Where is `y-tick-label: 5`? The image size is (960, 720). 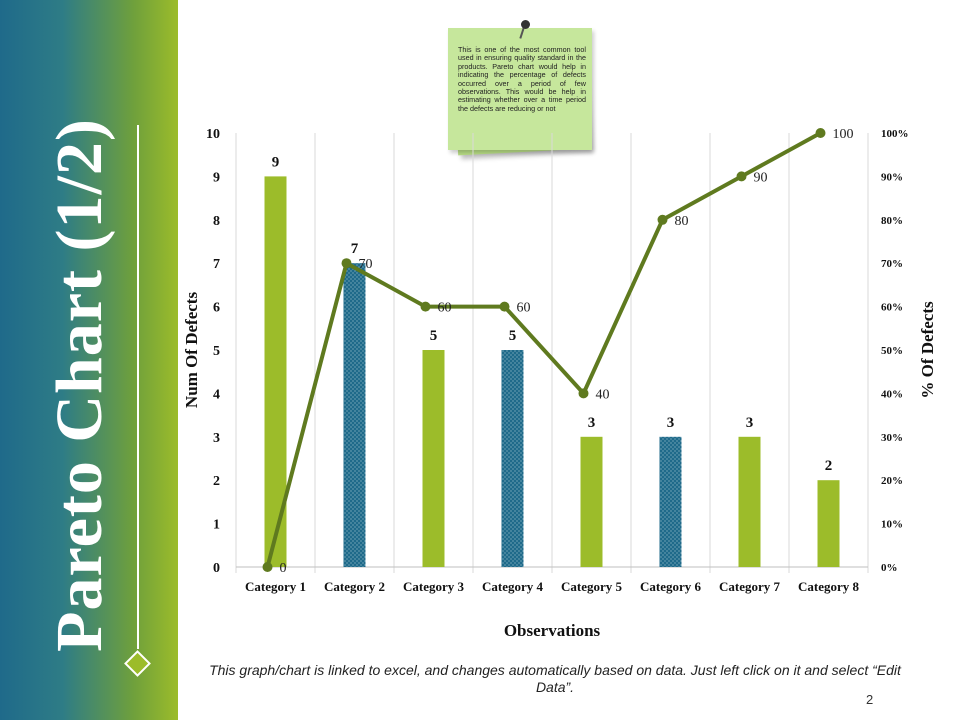
y-tick-label: 5 is located at coordinates (216, 351).